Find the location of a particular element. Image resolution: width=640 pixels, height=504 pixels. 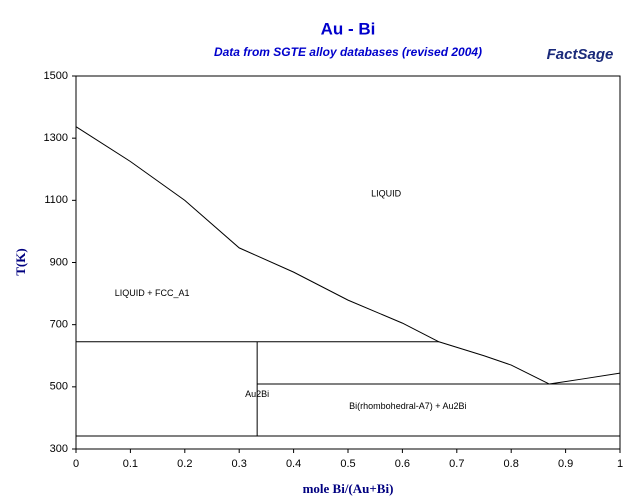

logo: FactSage is located at coordinates (580, 54).